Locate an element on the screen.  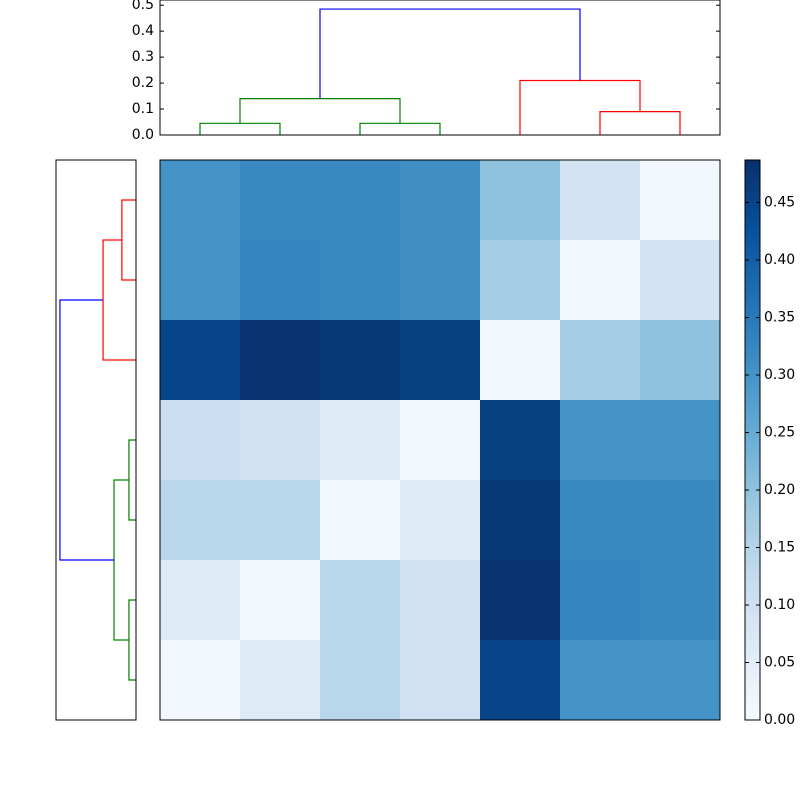
colorbar-tick-label: 0.30 is located at coordinates (779, 375).